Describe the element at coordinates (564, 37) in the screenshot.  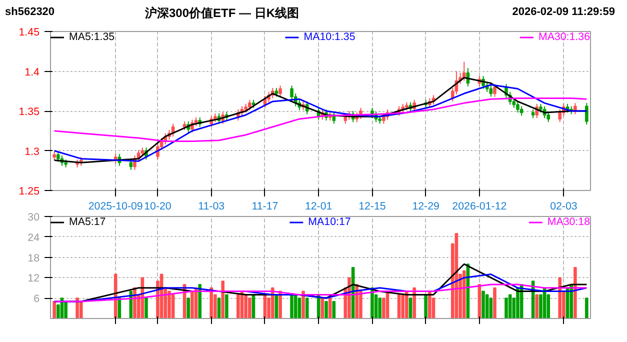
I see `legend-label: MA30:1.36` at that location.